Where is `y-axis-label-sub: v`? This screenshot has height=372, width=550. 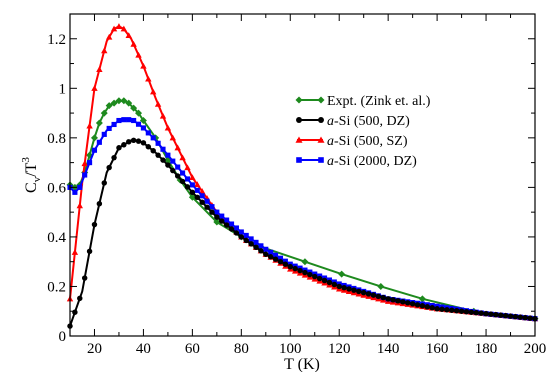
y-axis-label-sub: v is located at coordinates (37, 179).